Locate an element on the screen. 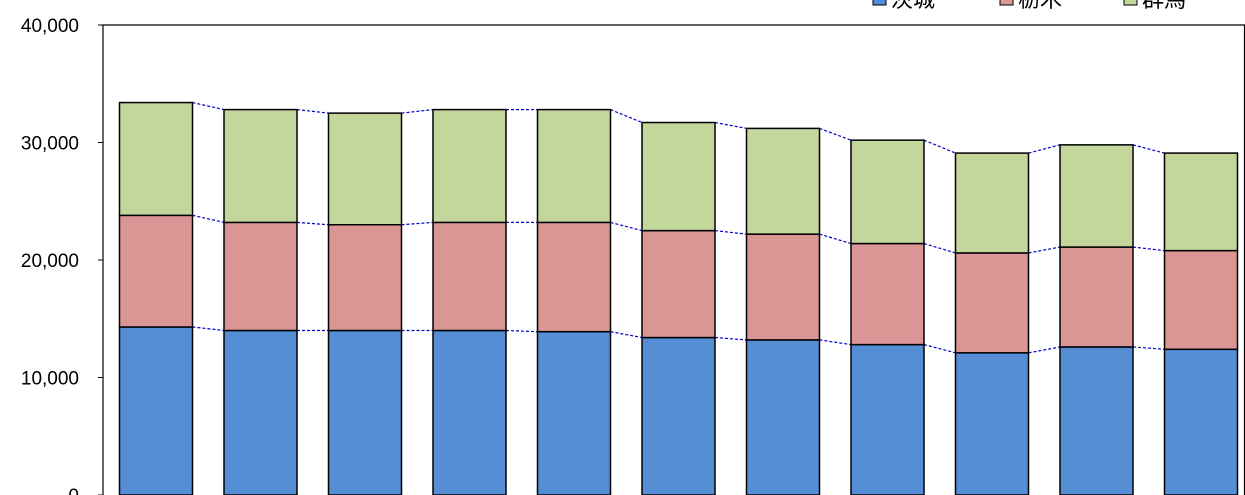  legend: 茨城 栃木 群馬 is located at coordinates (1029, 6).